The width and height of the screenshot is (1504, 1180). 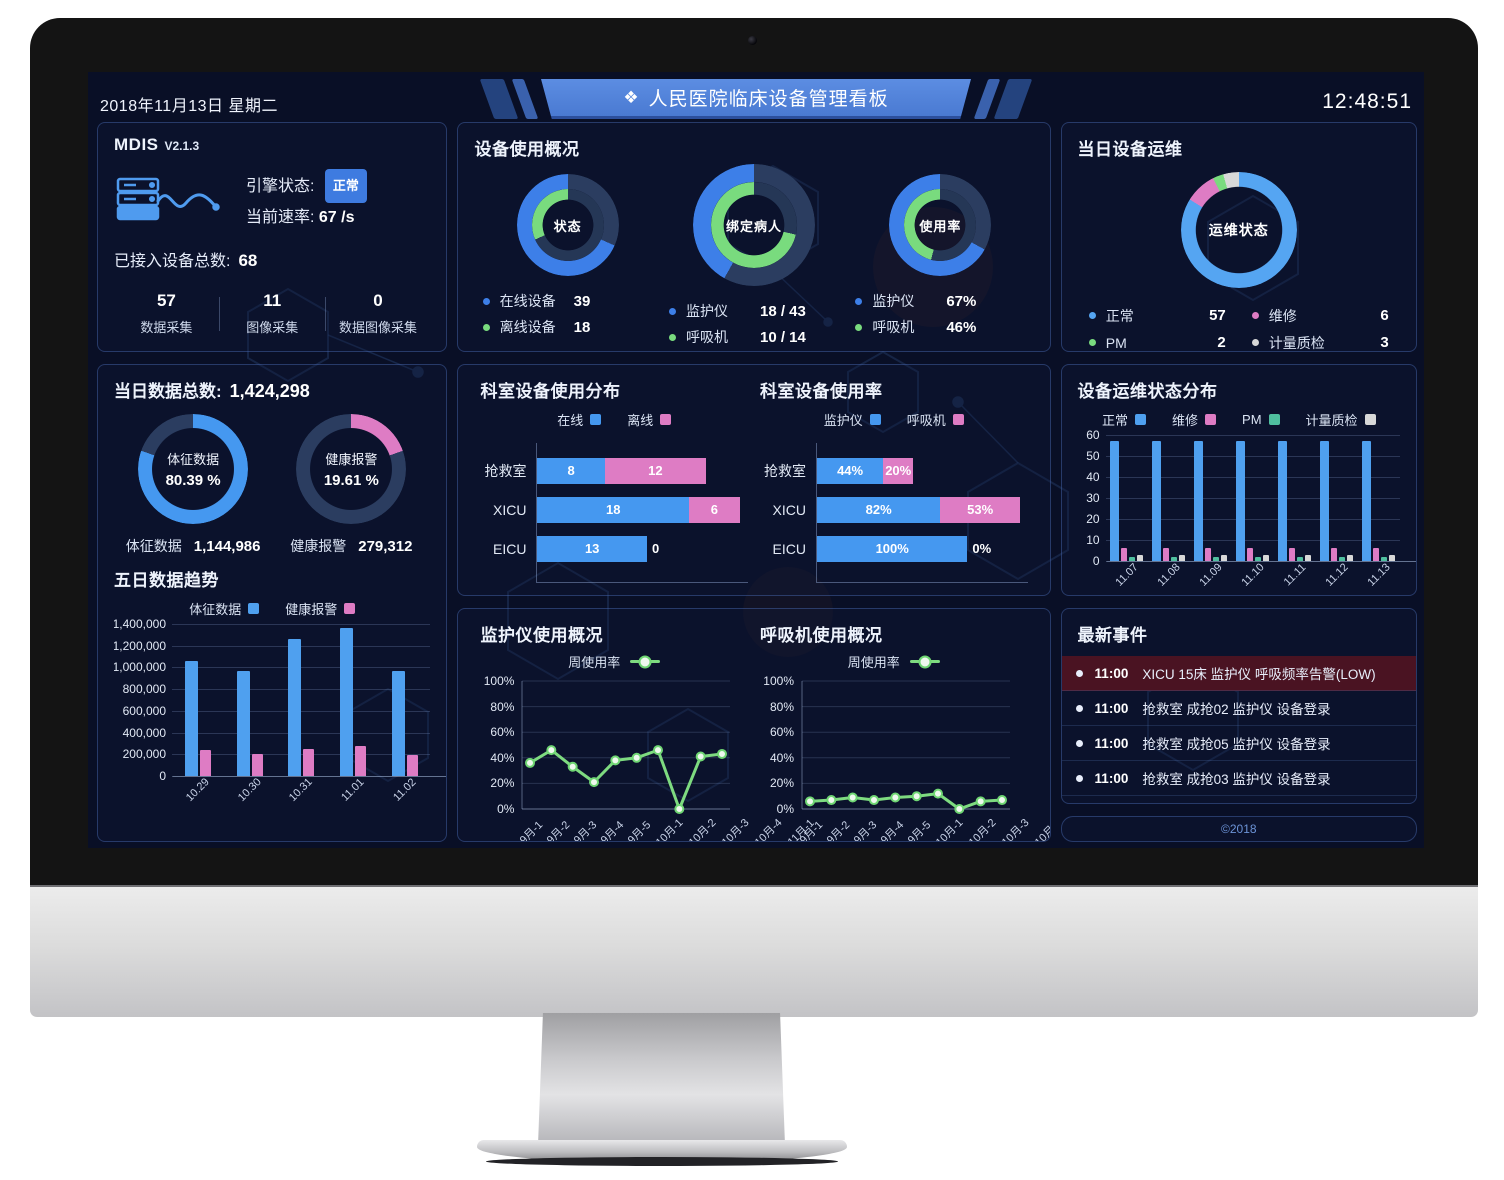 I want to click on legend-value: 3, so click(x=1384, y=342).